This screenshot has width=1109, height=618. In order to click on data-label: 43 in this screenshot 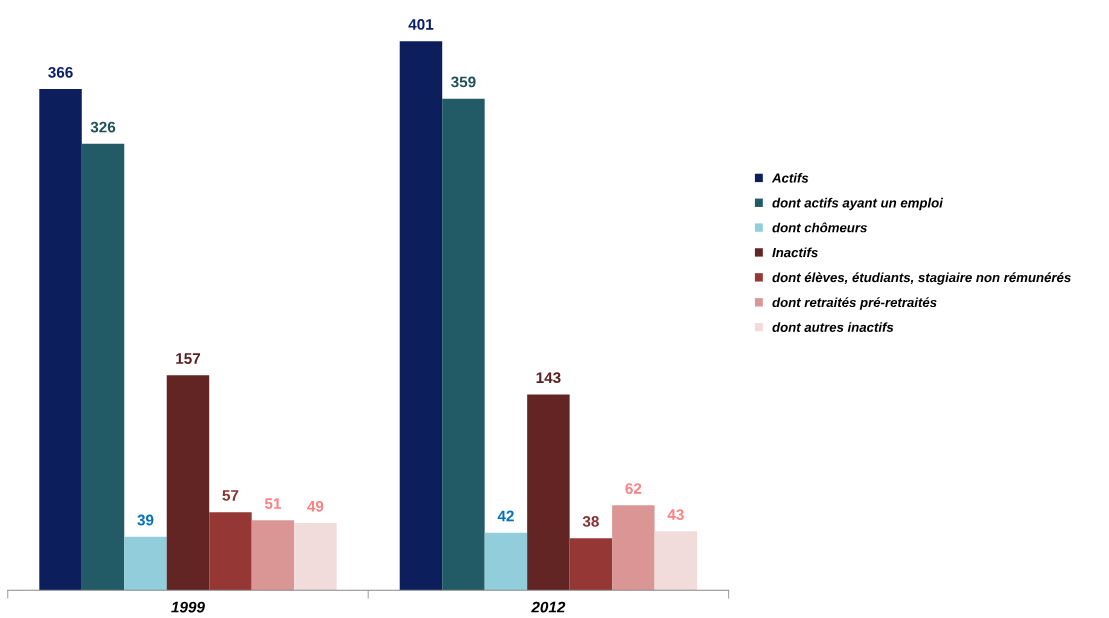, I will do `click(675, 514)`.